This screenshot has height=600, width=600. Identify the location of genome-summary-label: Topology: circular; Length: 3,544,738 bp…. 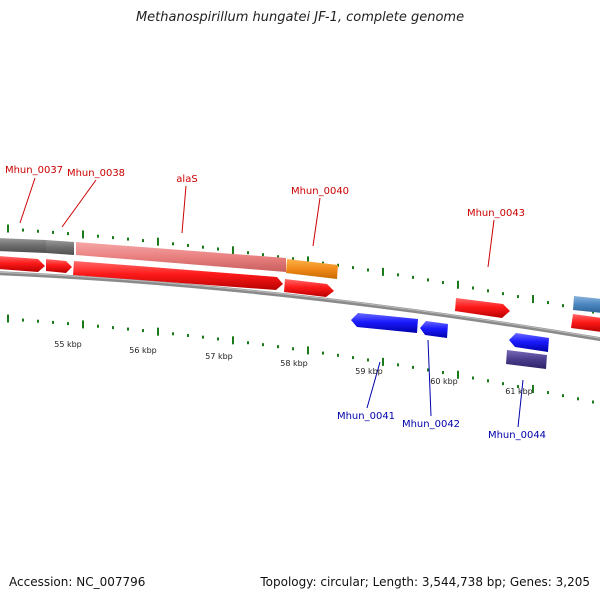
(425, 582).